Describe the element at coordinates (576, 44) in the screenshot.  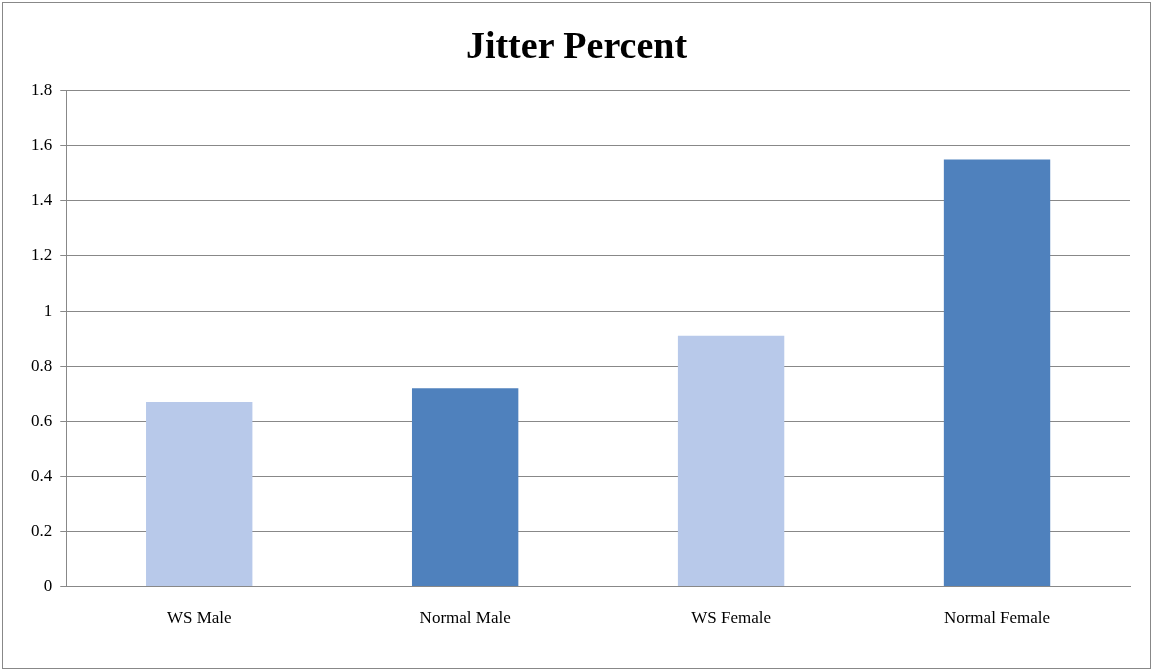
I see `chart-title: Jitter Percent` at that location.